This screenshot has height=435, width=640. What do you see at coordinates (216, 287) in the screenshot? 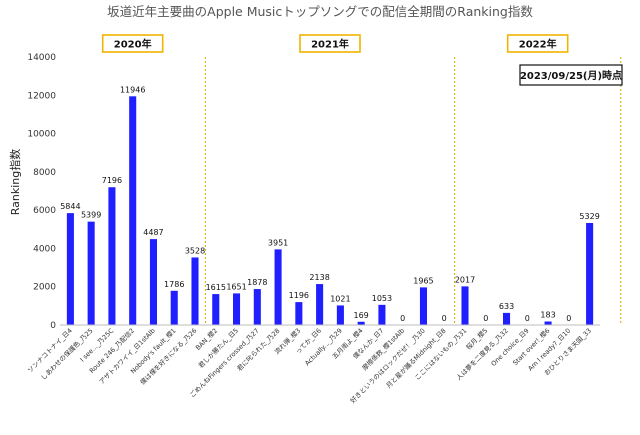
I see `value-label: 1615` at bounding box center [216, 287].